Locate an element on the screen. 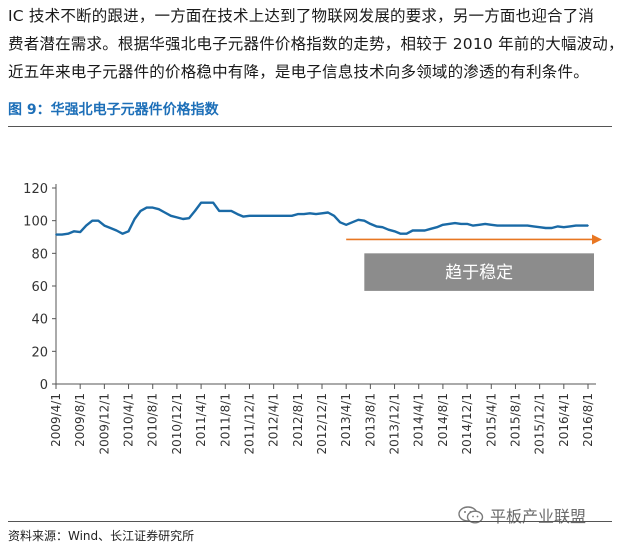 This screenshot has width=640, height=546. x-tick-label: 2012/4/1 is located at coordinates (274, 420).